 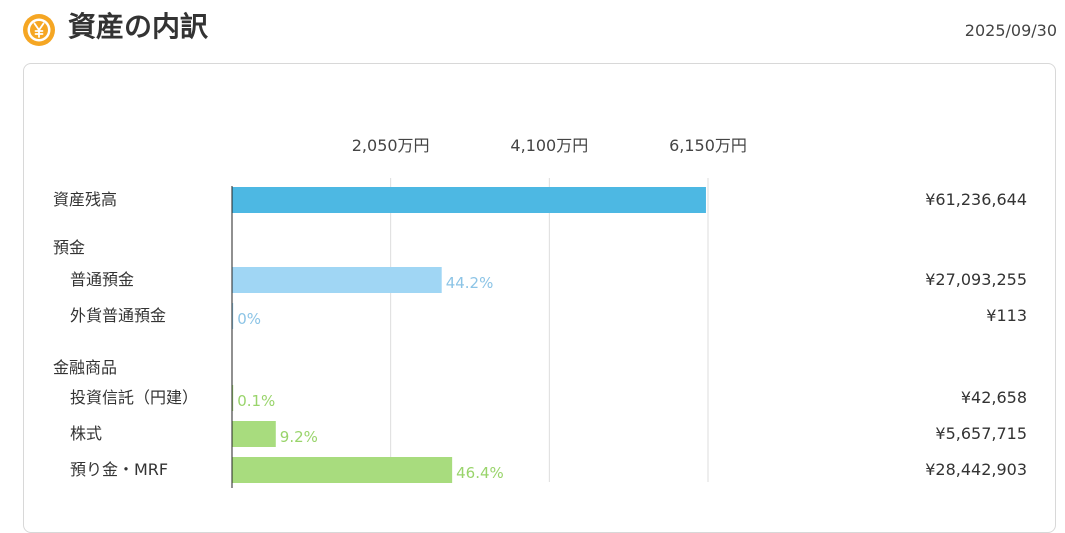 What do you see at coordinates (118, 315) in the screenshot?
I see `row-label: 外貨普通預金` at bounding box center [118, 315].